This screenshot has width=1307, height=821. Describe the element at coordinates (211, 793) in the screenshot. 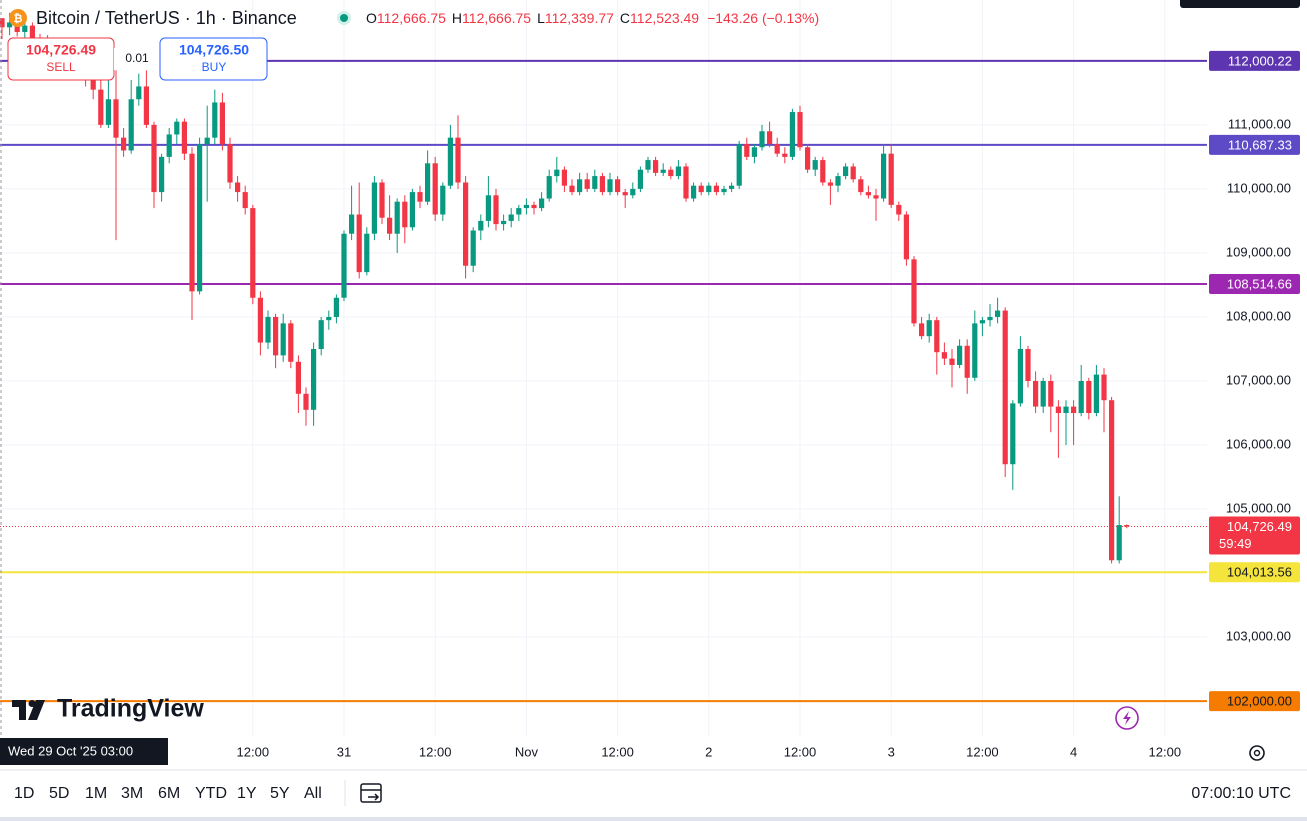

I see `range-button: YTD` at that location.